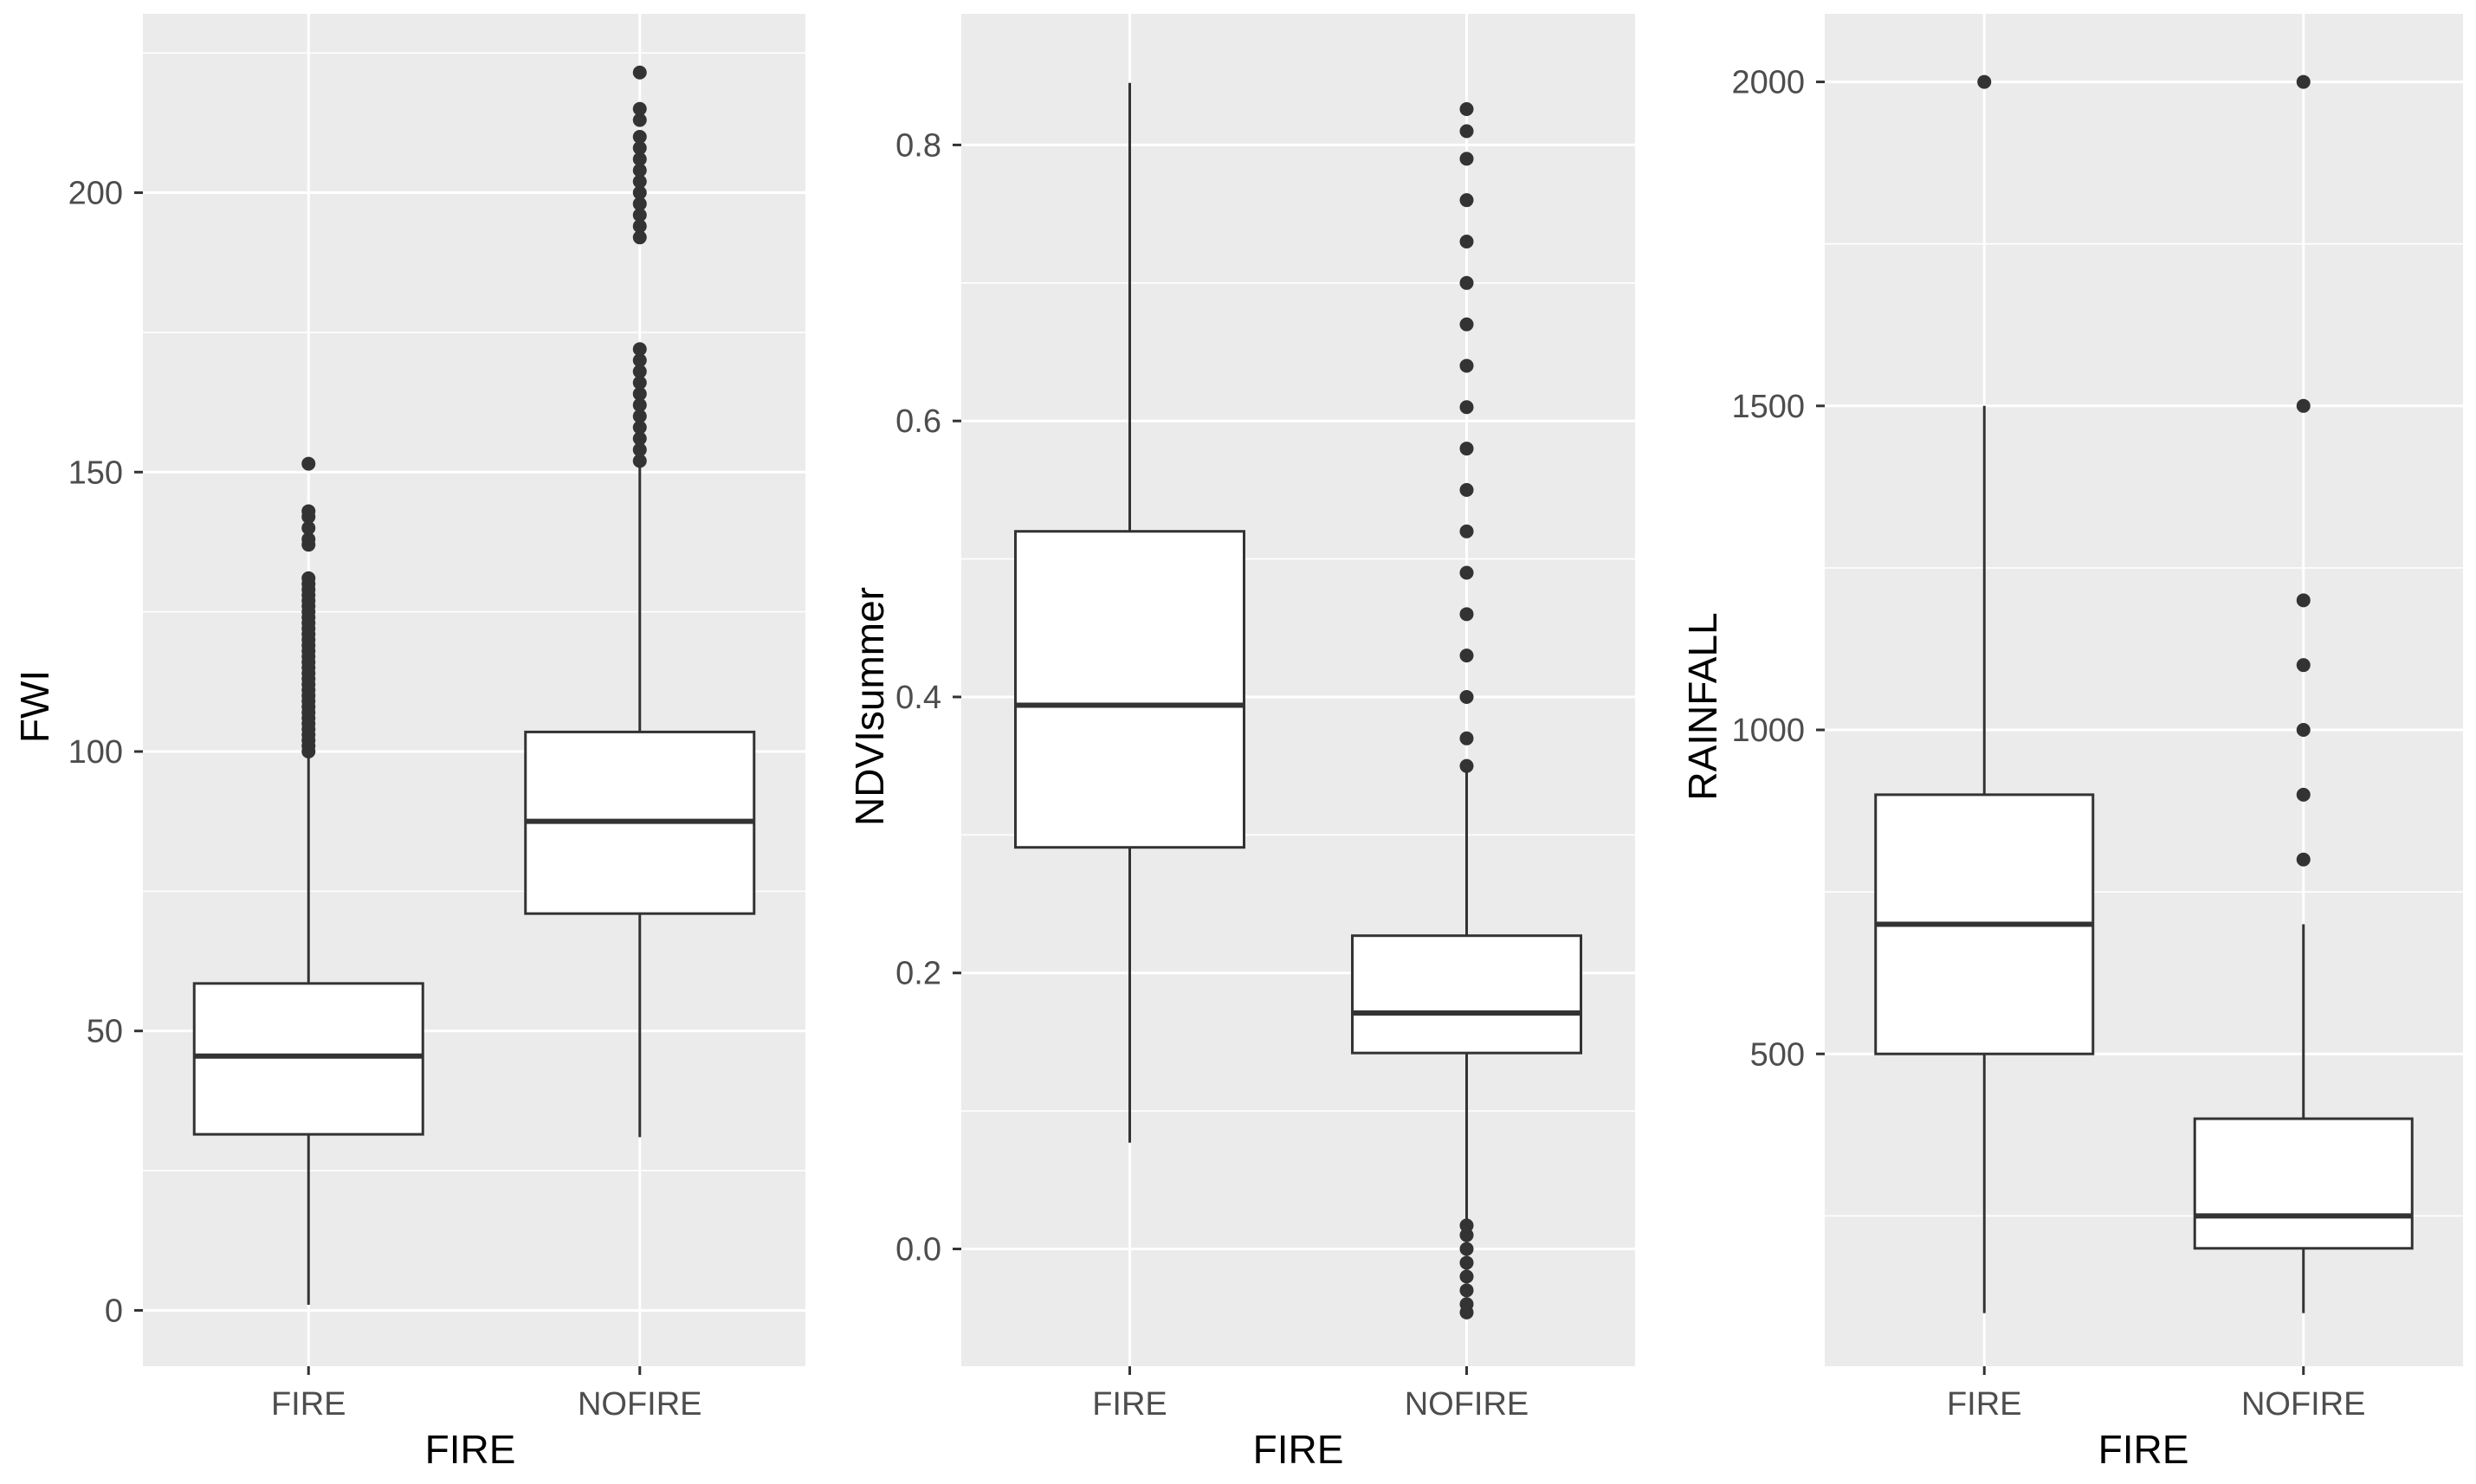  What do you see at coordinates (96, 752) in the screenshot?
I see `y-tick-label: 100` at bounding box center [96, 752].